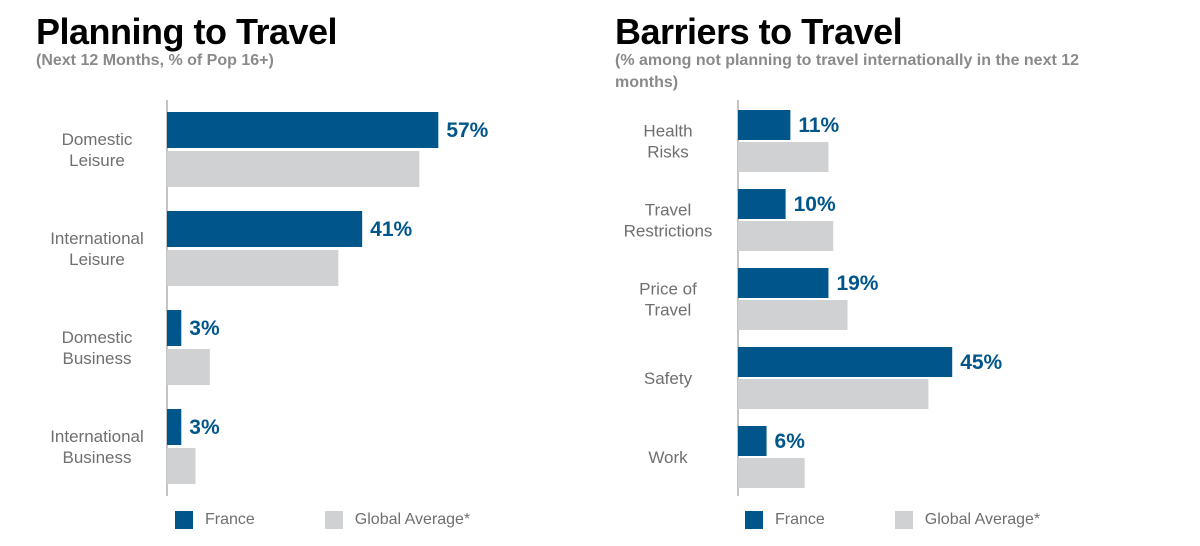 Image resolution: width=1200 pixels, height=546 pixels. I want to click on value-label: 45%, so click(981, 362).